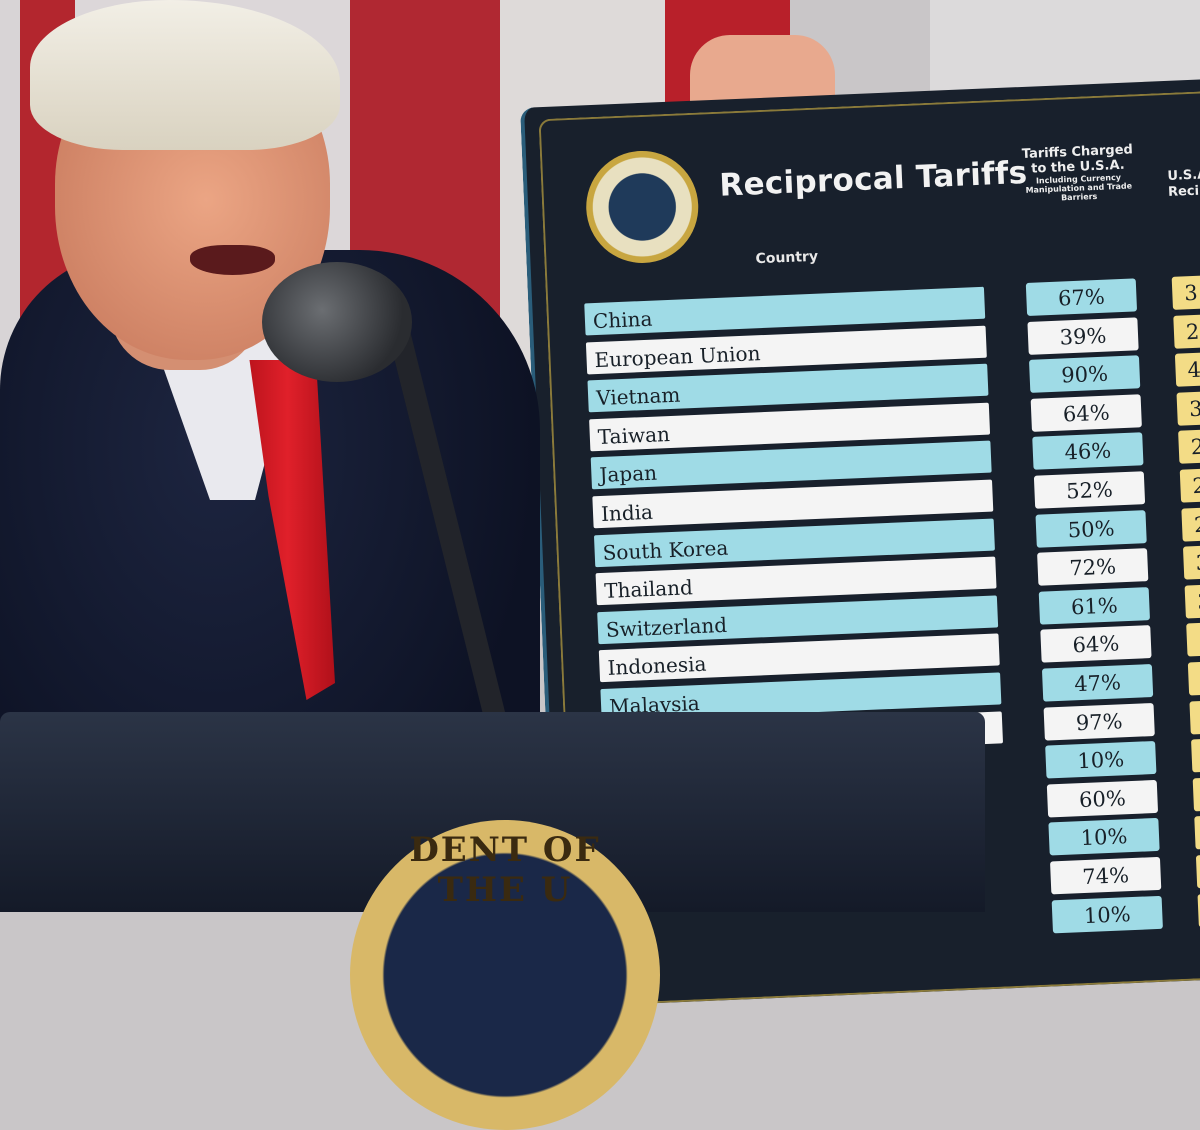 The width and height of the screenshot is (1200, 1130). I want to click on reciprocal-cell: 32, so click(1193, 637).